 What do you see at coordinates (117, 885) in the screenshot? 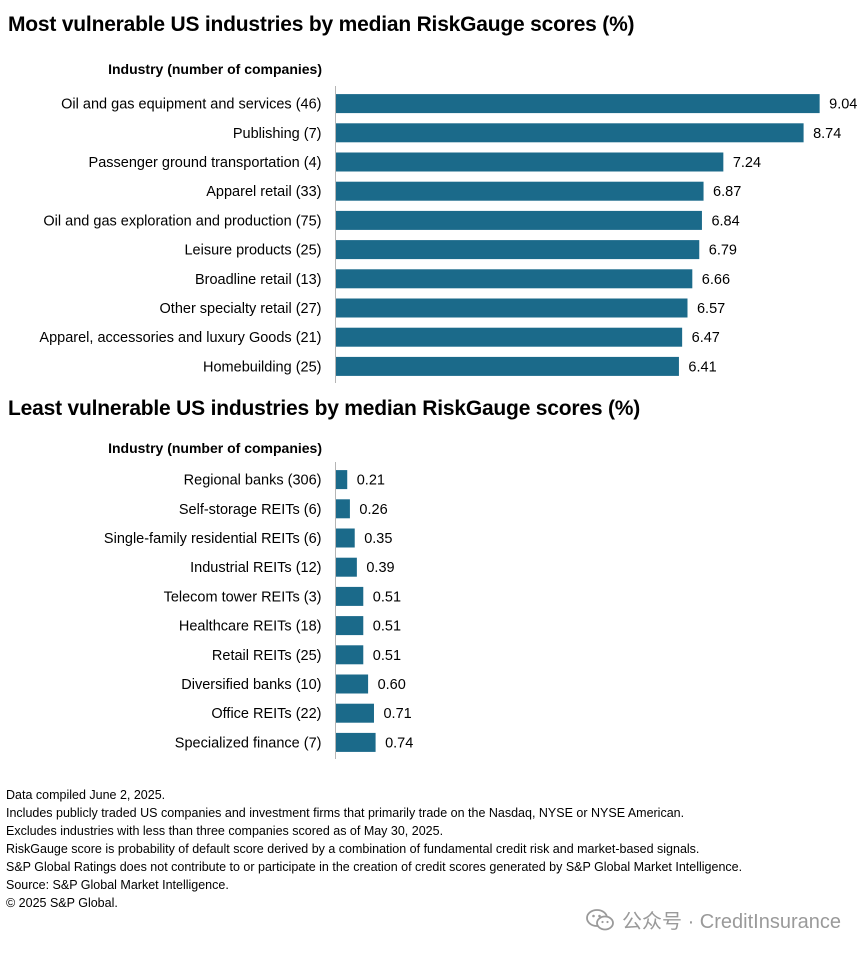
I see `note-source: Source: S&P Global Market Intelligence.` at bounding box center [117, 885].